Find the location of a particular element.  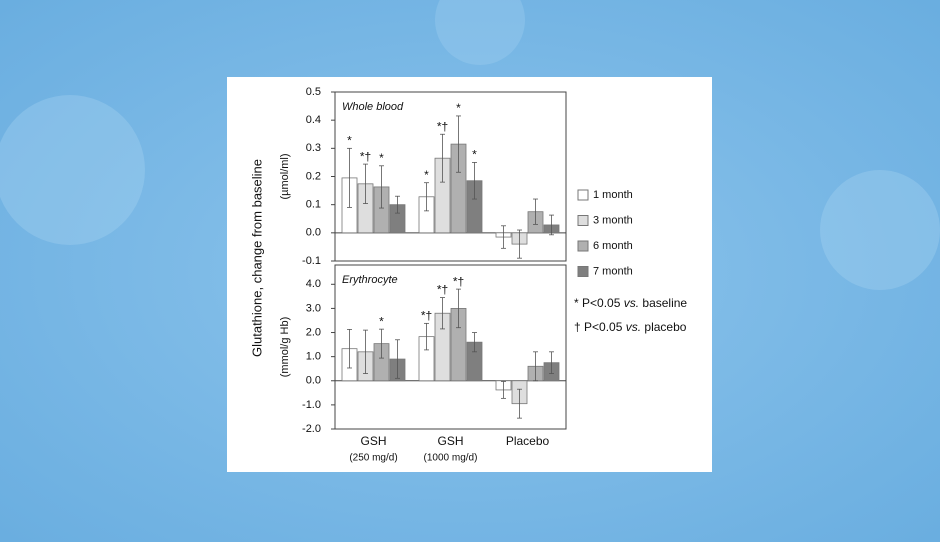

panel-title: Erythrocyte is located at coordinates (370, 280).